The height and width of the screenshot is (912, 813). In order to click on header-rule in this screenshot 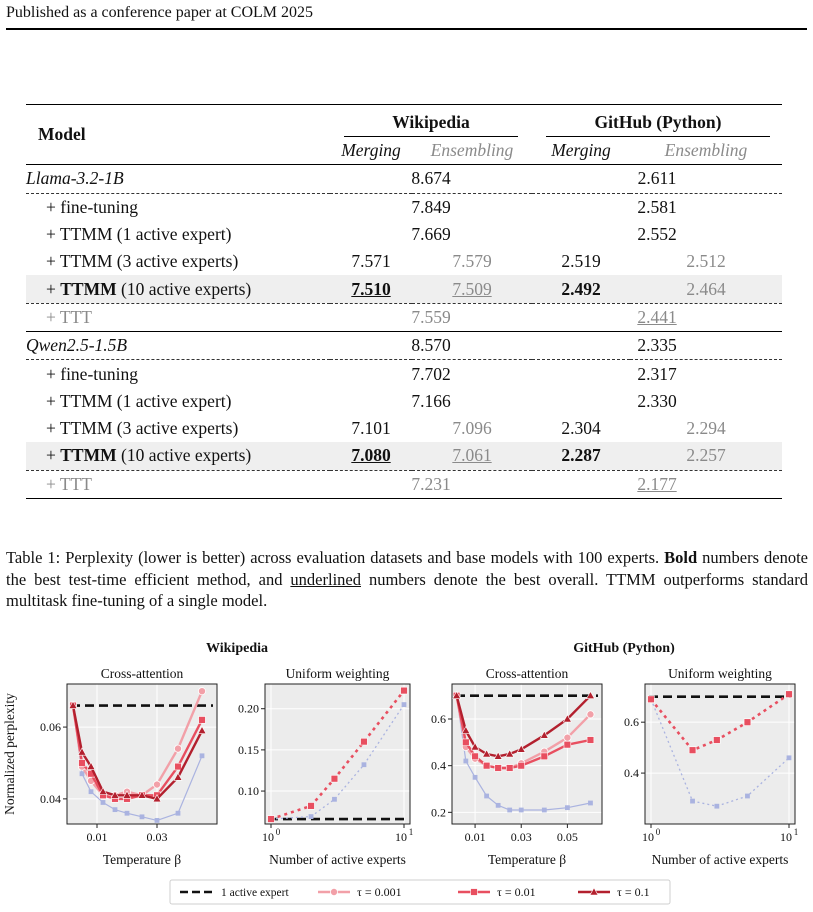, I will do `click(406, 29)`.